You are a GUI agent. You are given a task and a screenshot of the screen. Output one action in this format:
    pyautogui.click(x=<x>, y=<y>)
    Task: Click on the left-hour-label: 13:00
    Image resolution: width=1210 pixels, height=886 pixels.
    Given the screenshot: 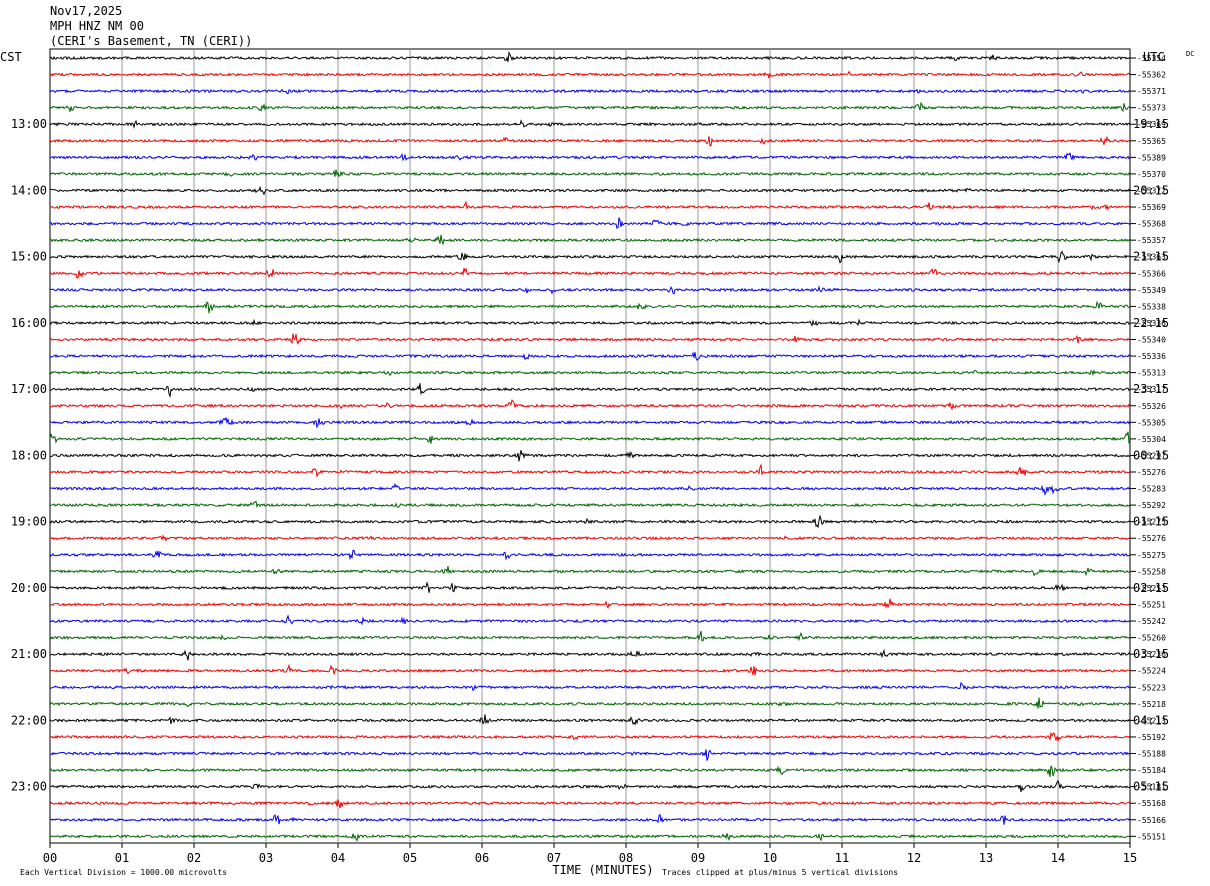 What is the action you would take?
    pyautogui.click(x=29, y=124)
    